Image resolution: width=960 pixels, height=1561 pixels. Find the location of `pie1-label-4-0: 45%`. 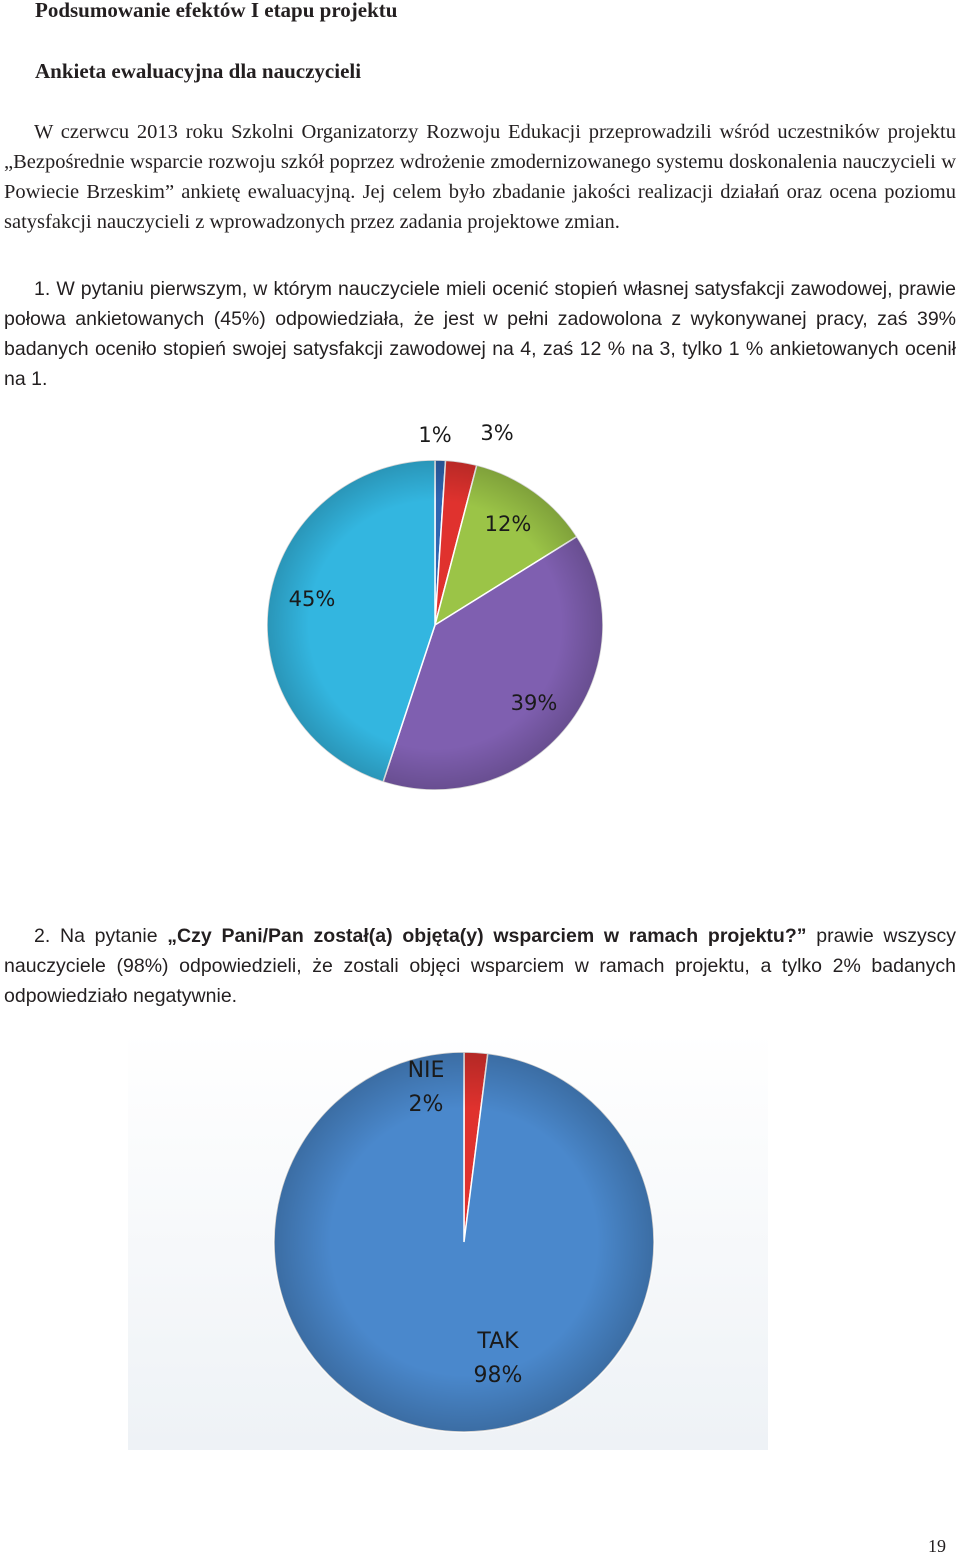

pie1-label-4-0: 45% is located at coordinates (312, 599).